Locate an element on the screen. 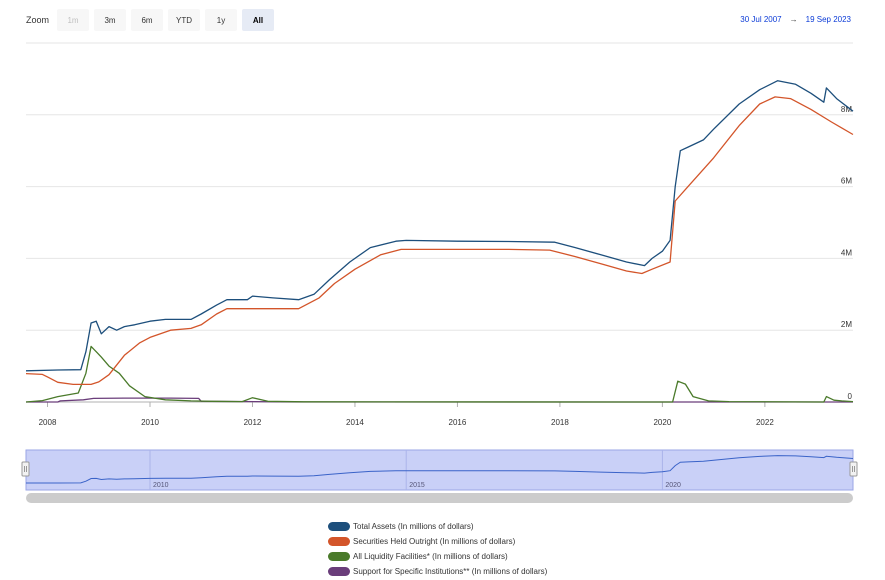 Image resolution: width=885 pixels, height=580 pixels. x-tick-label: 2010 is located at coordinates (150, 422).